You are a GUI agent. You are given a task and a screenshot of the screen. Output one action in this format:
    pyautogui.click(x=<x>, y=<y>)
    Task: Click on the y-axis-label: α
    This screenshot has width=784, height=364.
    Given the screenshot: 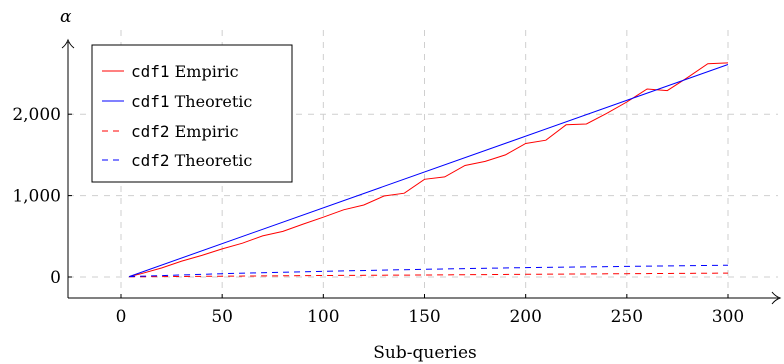 What is the action you would take?
    pyautogui.click(x=66, y=17)
    